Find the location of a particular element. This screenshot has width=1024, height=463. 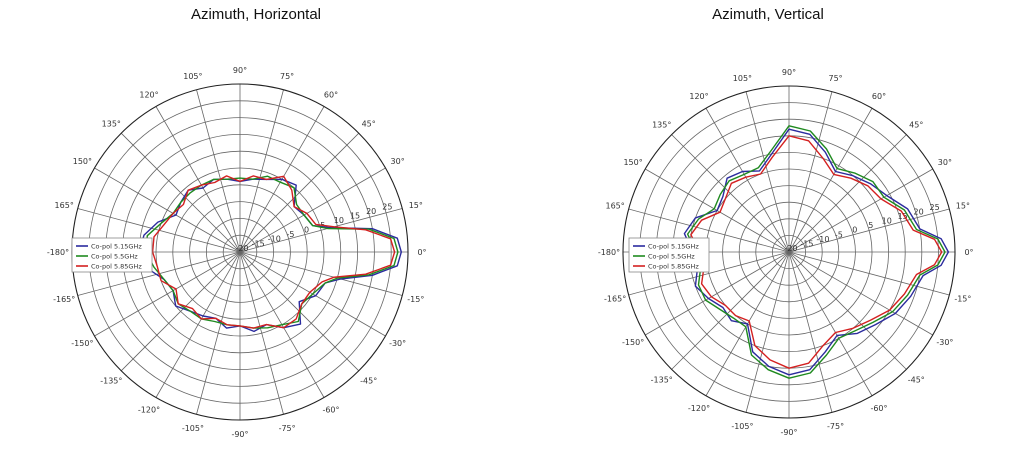

radial-tick-label: -20 is located at coordinates (241, 248).